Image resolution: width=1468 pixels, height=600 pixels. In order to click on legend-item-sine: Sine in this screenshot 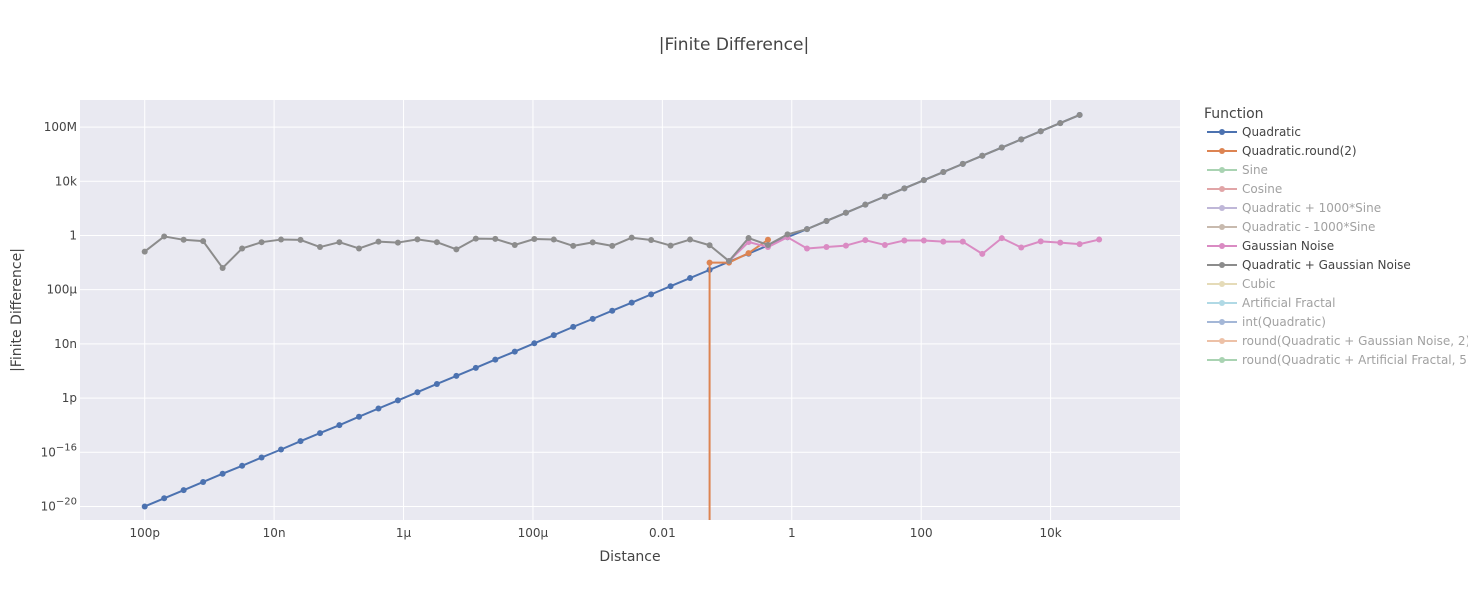, I will do `click(1237, 170)`.